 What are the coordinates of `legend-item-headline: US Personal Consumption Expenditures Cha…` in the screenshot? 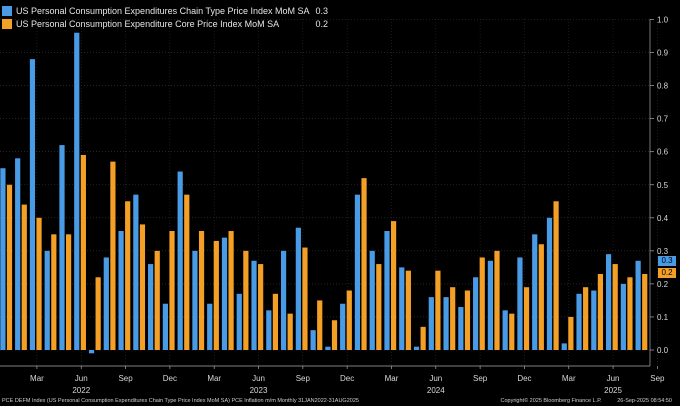 It's located at (165, 10).